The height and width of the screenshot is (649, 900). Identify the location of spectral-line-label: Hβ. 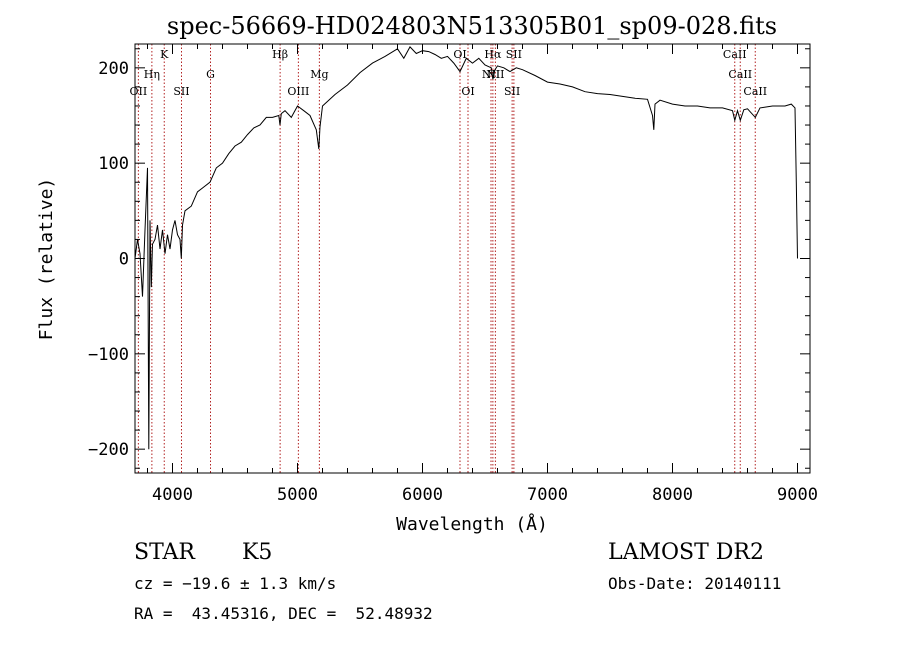
(280, 54).